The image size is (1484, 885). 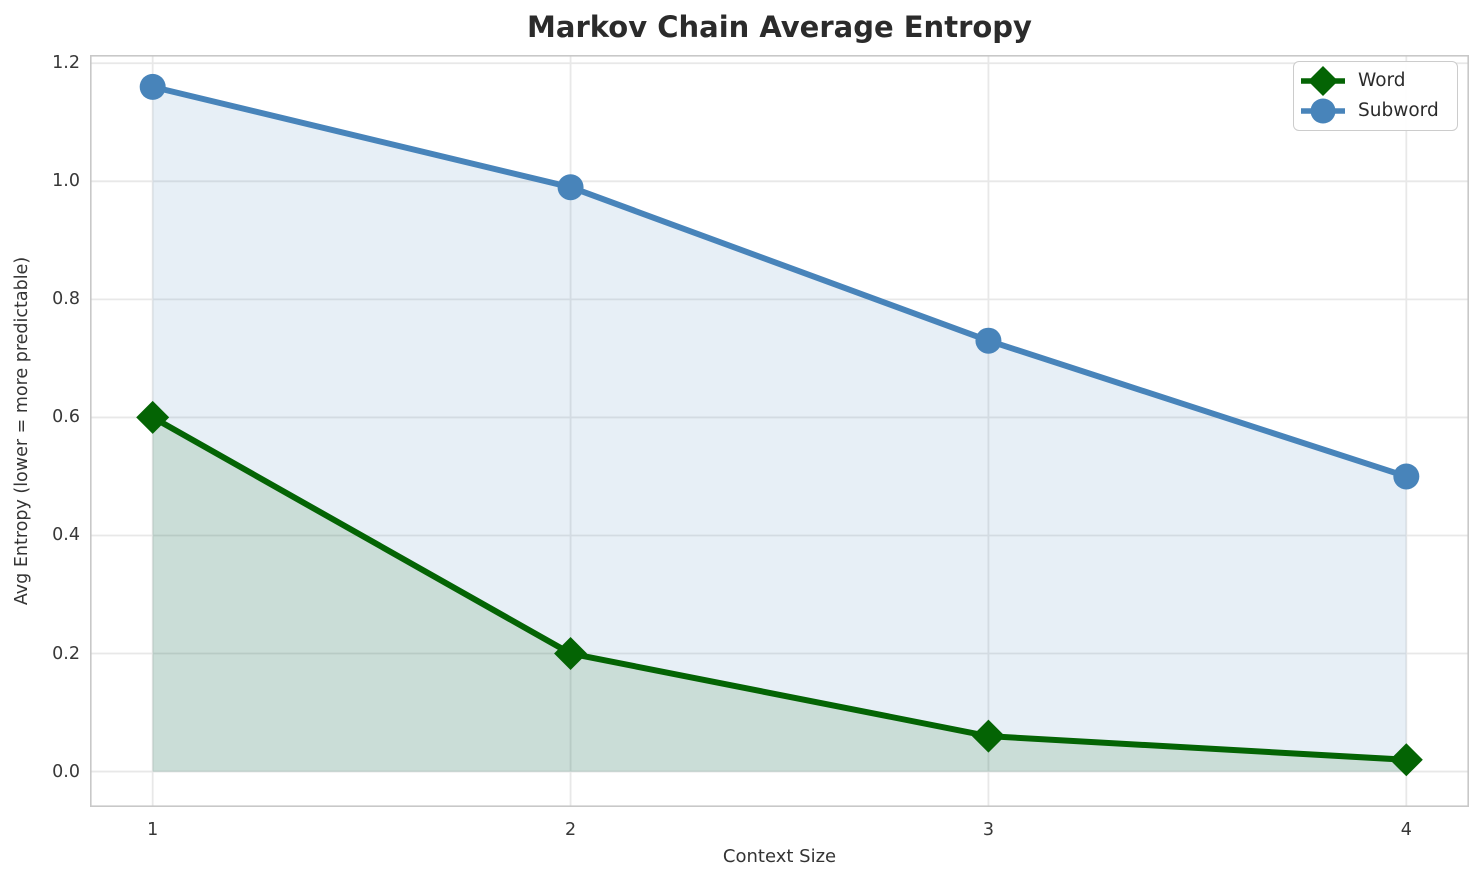 I want to click on x-tick-label: 3, so click(x=988, y=830).